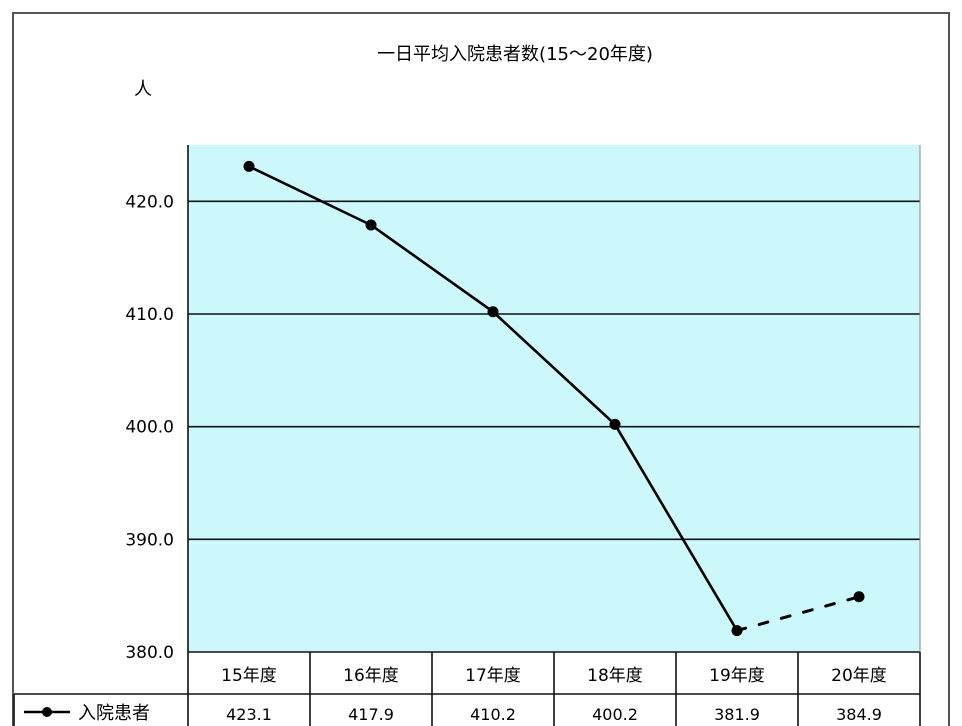 This screenshot has width=962, height=726. What do you see at coordinates (859, 676) in the screenshot?
I see `x-category-label: 20年度` at bounding box center [859, 676].